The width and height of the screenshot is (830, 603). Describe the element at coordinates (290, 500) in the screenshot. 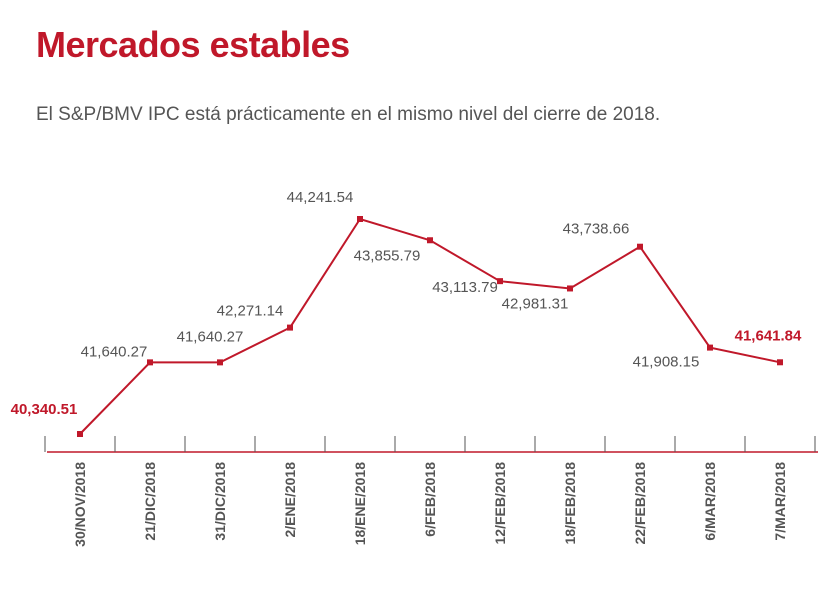

I see `x-tick-label: 2/ENE/2018` at that location.